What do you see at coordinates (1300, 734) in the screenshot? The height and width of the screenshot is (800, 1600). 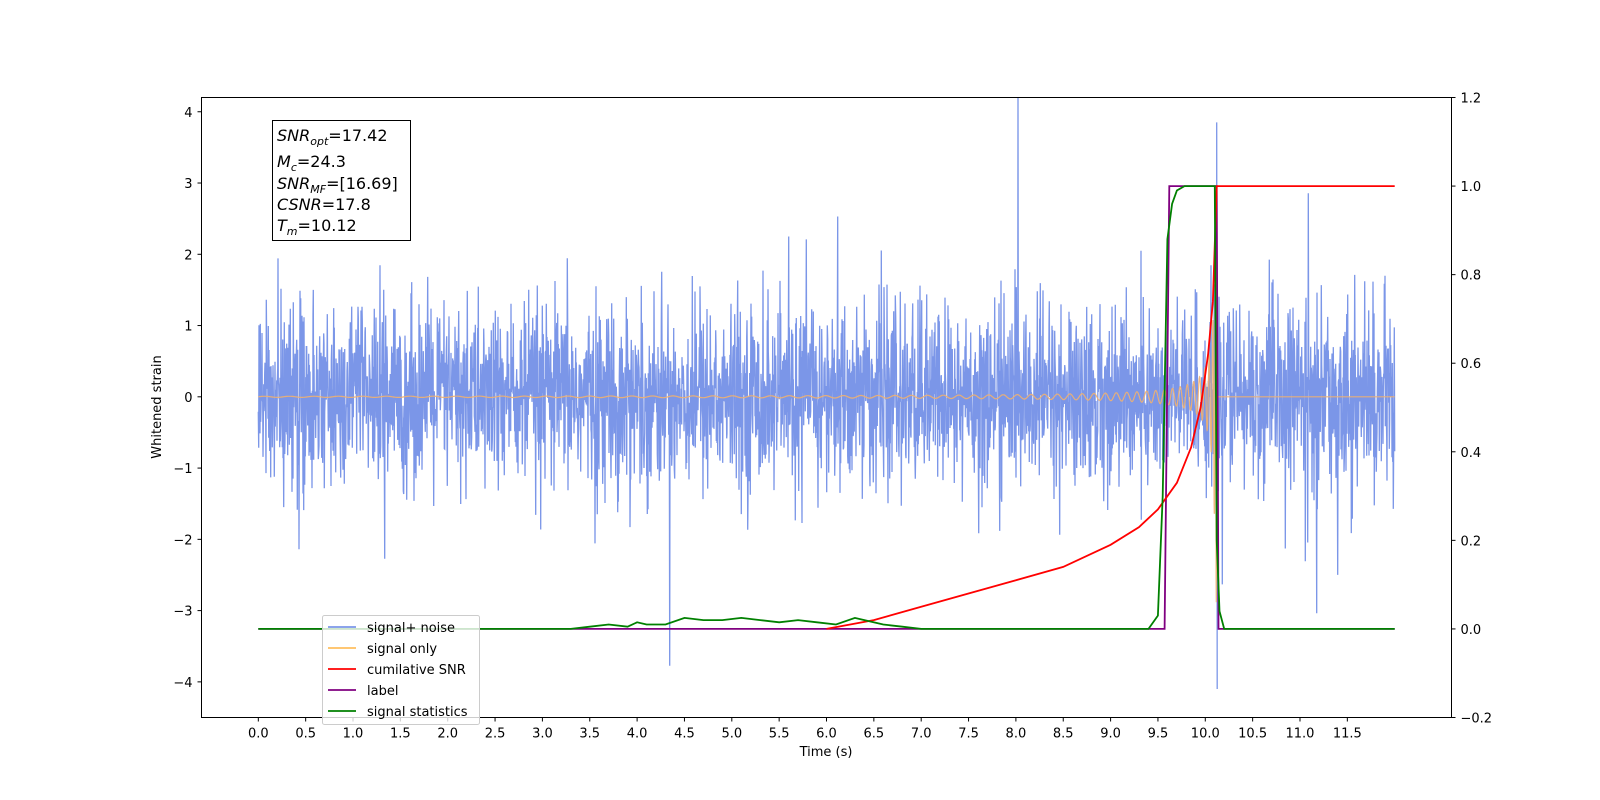 I see `x-tick-label: 11.0` at bounding box center [1300, 734].